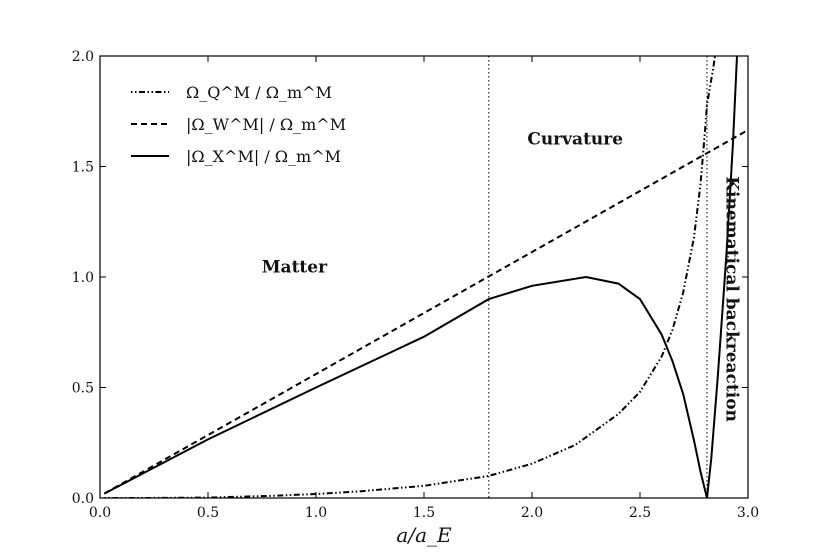 The height and width of the screenshot is (554, 830). I want to click on legend-label: |Ω_X^M| / Ω_m^M, so click(263, 156).